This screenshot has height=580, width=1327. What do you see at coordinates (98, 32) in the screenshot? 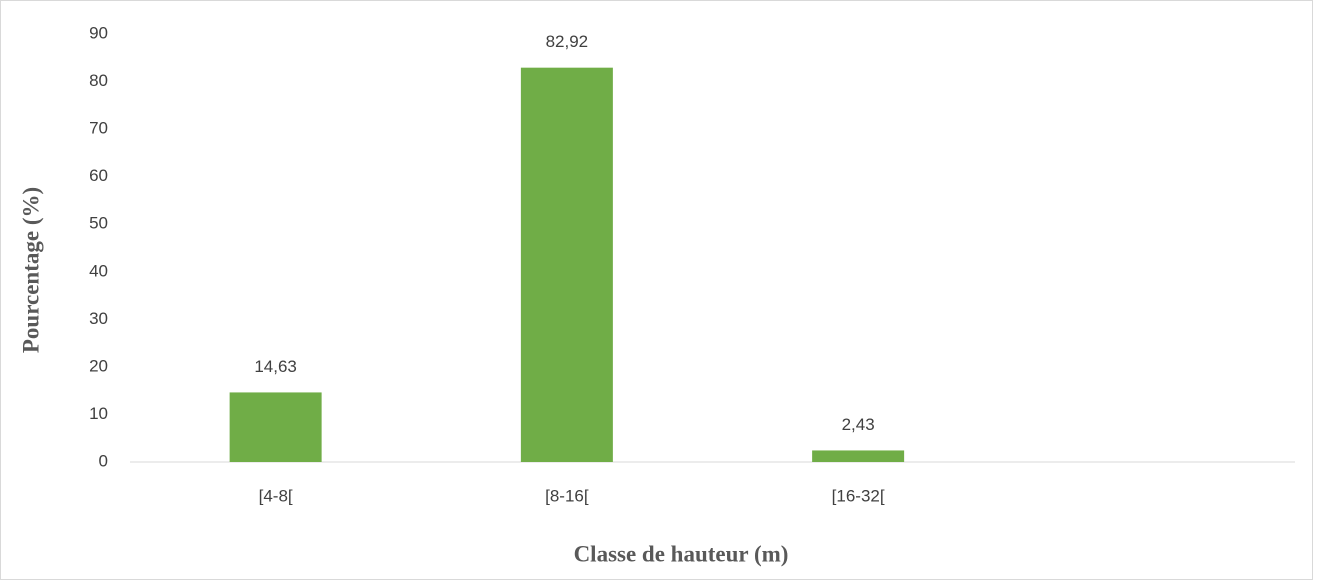
I see `y-tick-label: 90` at bounding box center [98, 32].